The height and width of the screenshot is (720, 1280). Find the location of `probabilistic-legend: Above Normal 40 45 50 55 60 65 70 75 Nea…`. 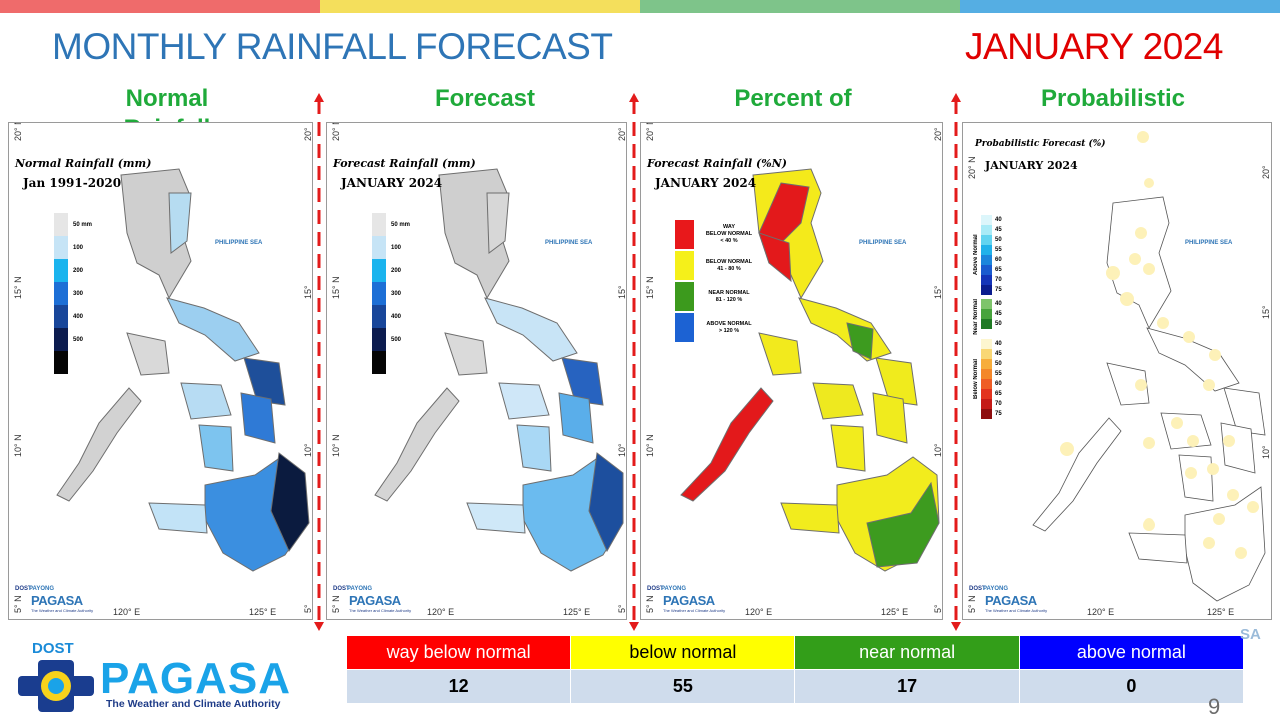

probabilistic-legend: Above Normal 40 45 50 55 60 65 70 75 Nea… is located at coordinates (987, 319).